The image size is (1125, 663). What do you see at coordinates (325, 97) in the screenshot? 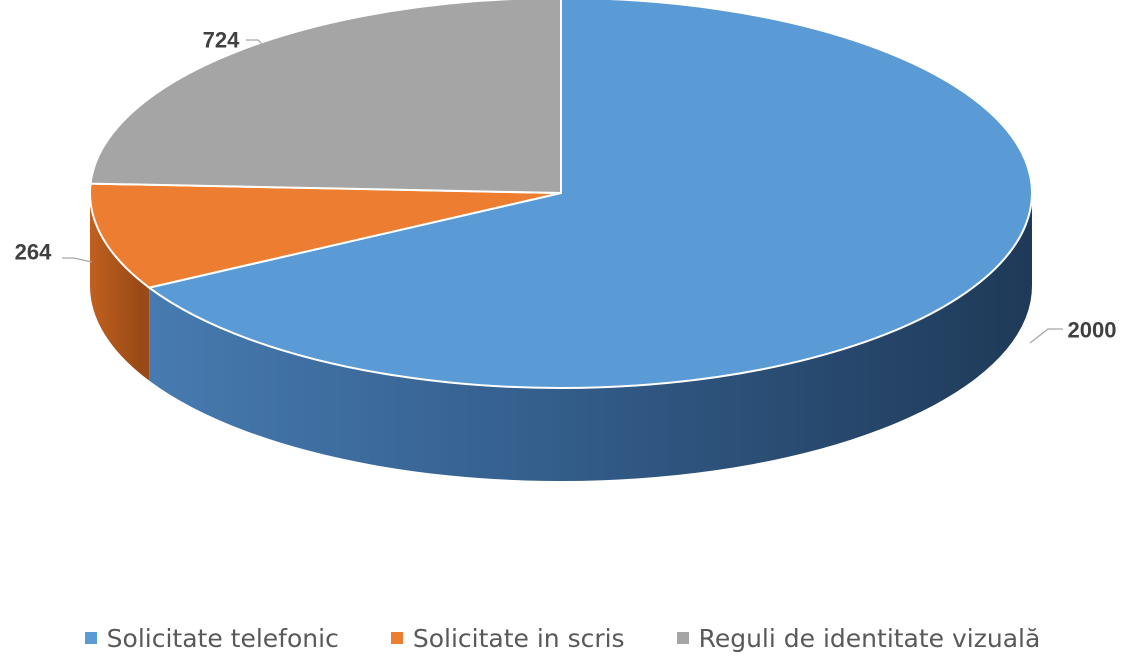
I see `pie-slice-reguli-de-identitate-vizuala` at bounding box center [325, 97].